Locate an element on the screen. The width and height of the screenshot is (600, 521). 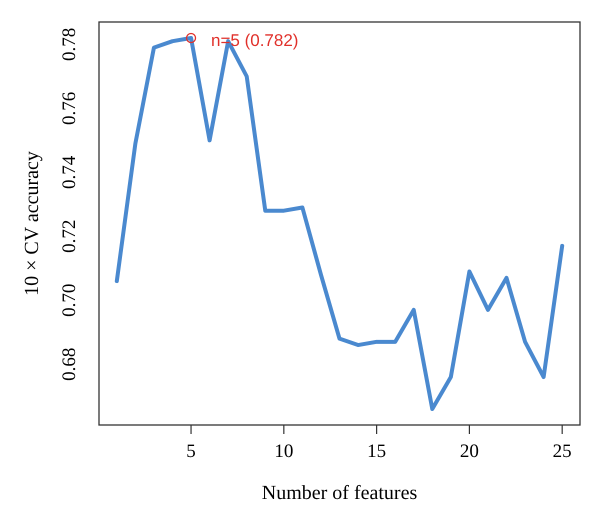
x-tick-label: 10 is located at coordinates (284, 451).